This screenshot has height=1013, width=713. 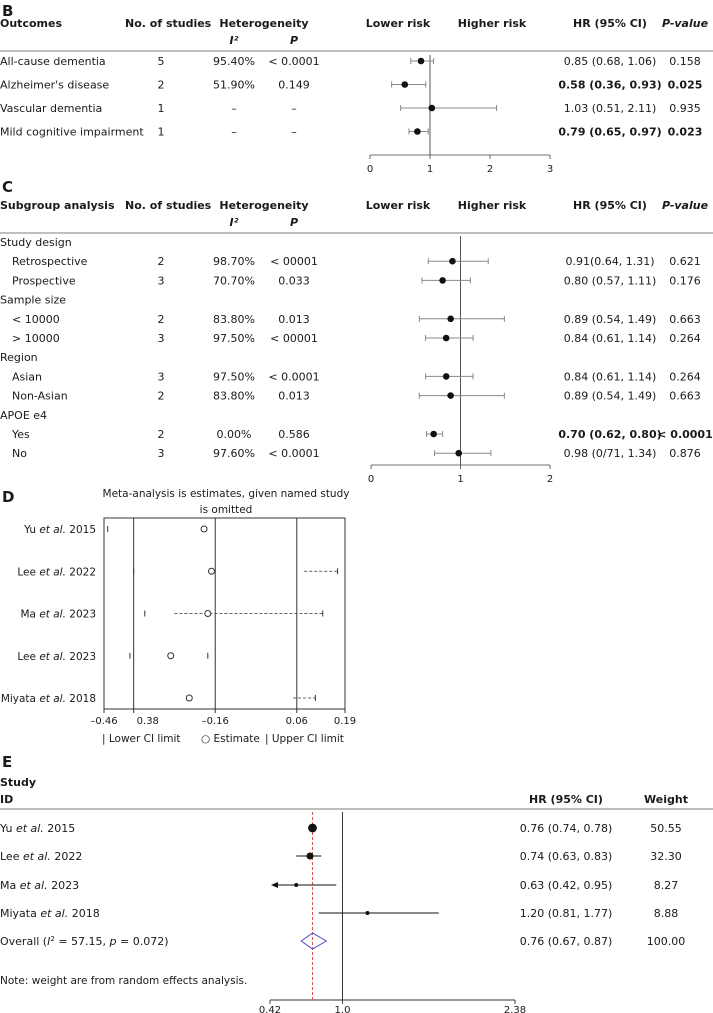 I want to click on row-label: No, so click(x=19, y=453).